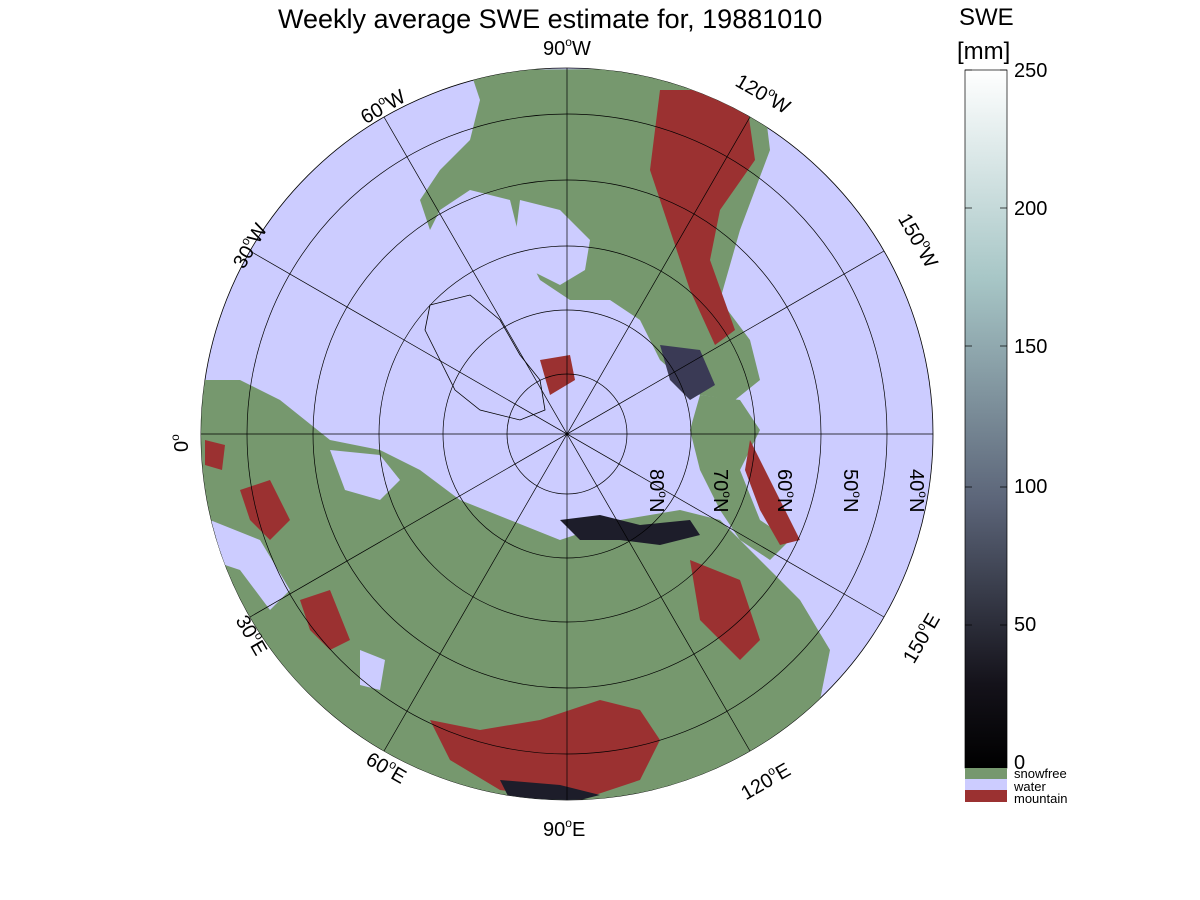  I want to click on mediterranean-sea, so click(250, 565).